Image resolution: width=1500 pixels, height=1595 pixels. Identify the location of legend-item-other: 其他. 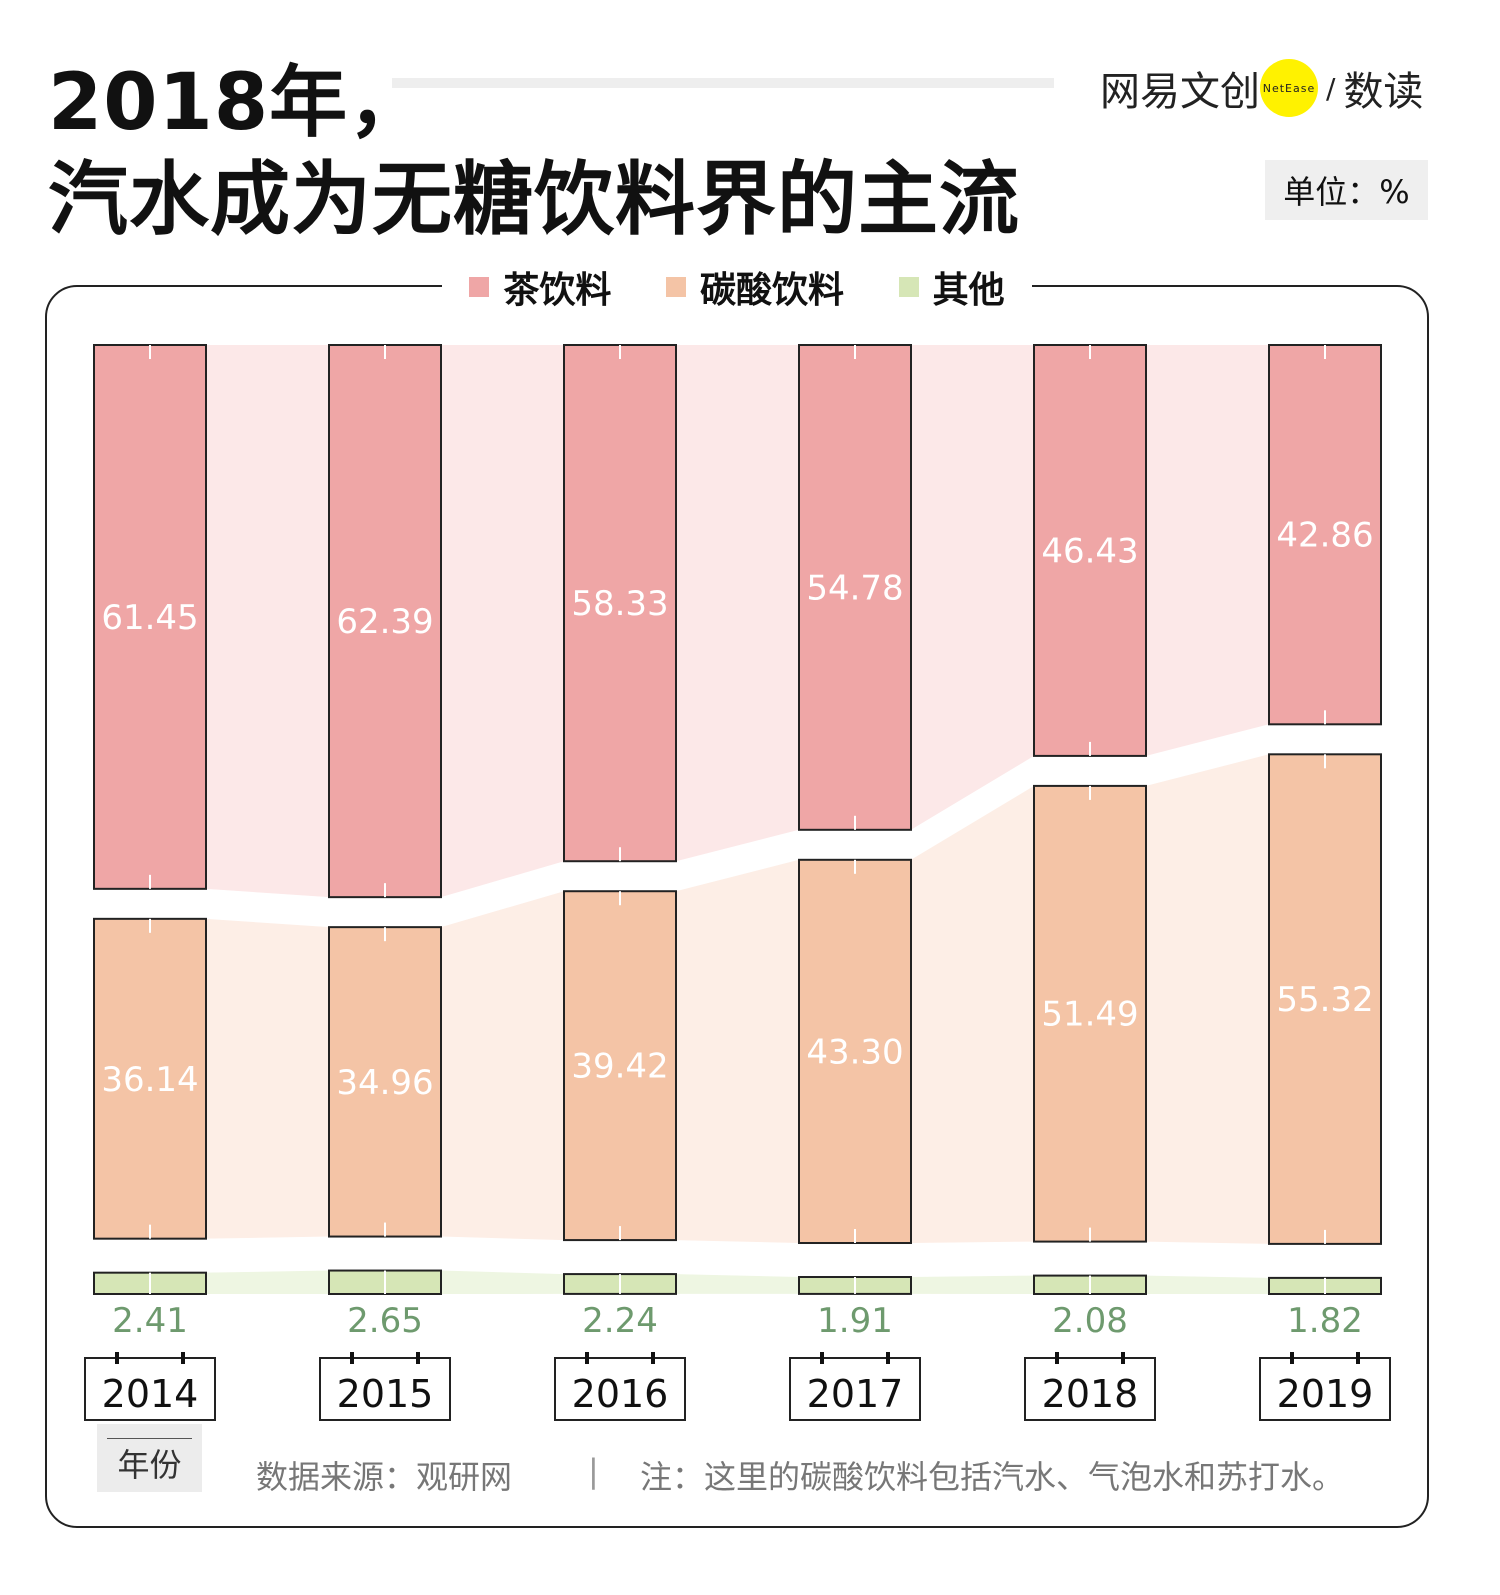
(951, 287).